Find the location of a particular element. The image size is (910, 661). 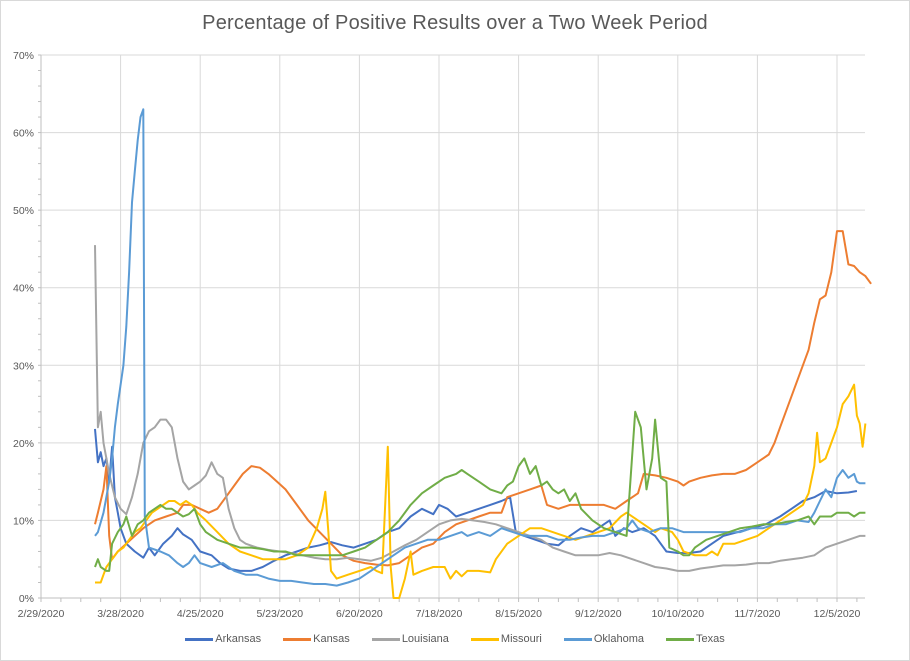

x-tick-label: 11/7/2020 is located at coordinates (757, 614).